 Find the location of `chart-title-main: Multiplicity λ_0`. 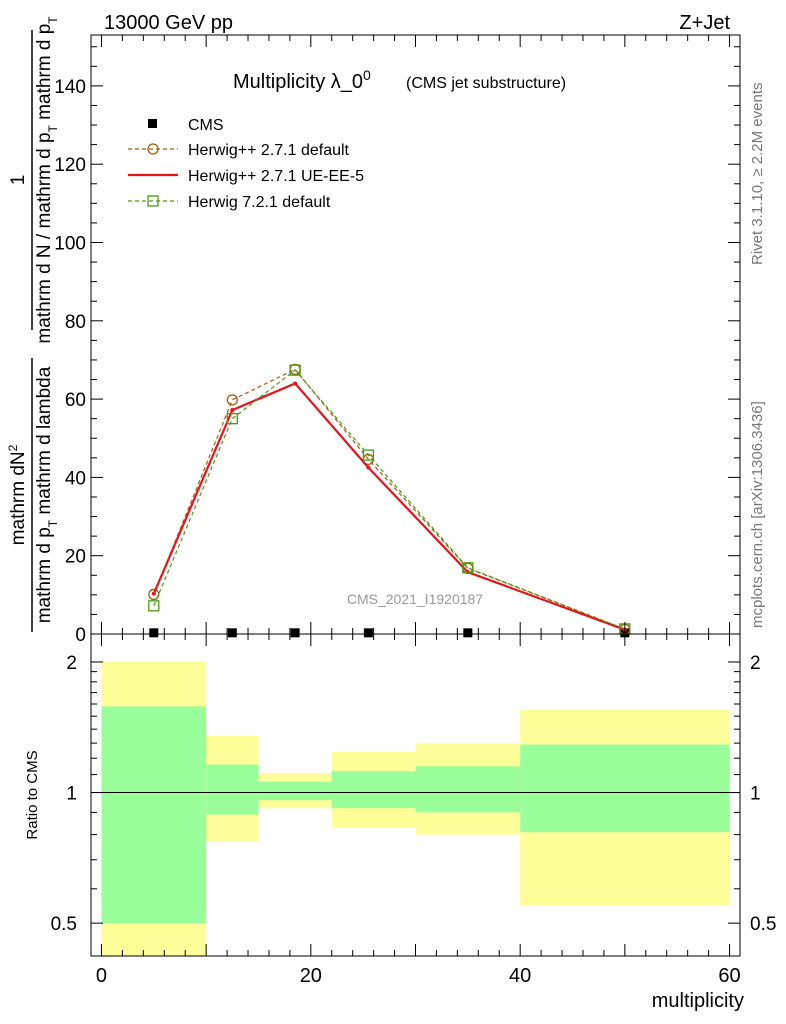

chart-title-main: Multiplicity λ_0 is located at coordinates (298, 82).